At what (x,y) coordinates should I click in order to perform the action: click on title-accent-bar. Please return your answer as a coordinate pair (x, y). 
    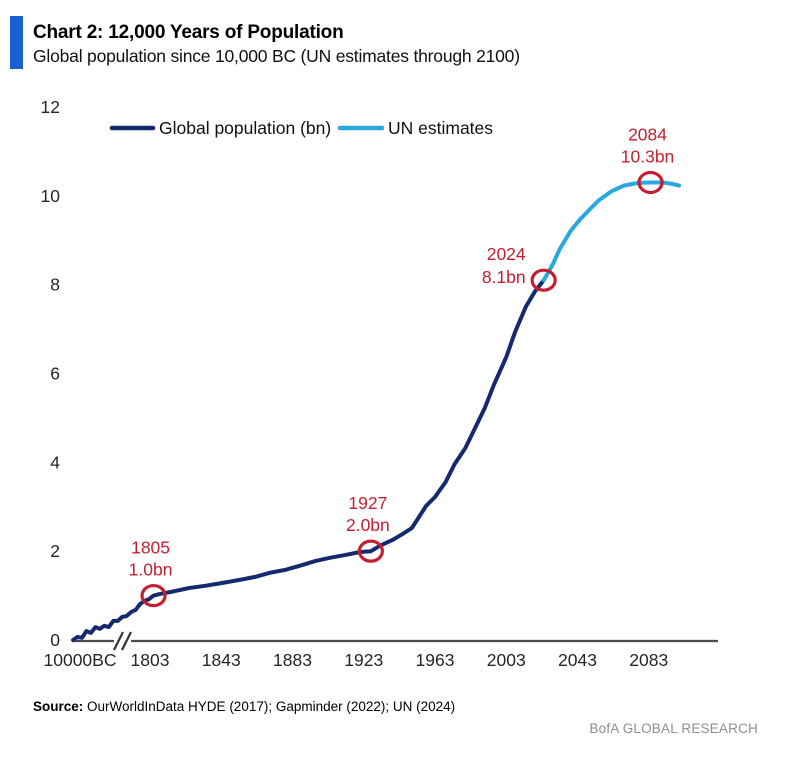
    Looking at the image, I should click on (16, 42).